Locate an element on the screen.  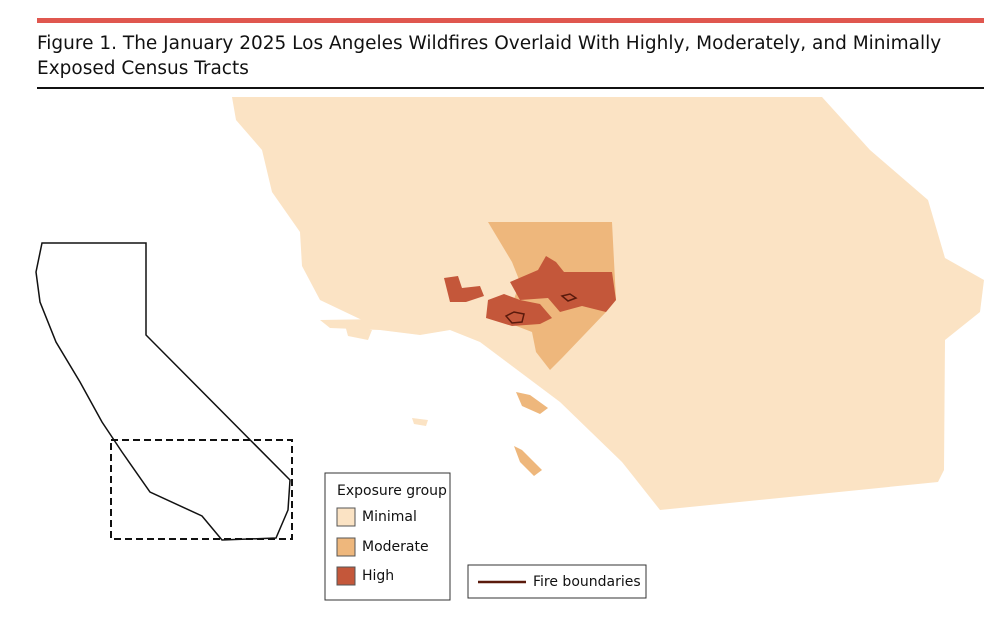
exposure-legend: Exposure group Minimal Moderate High is located at coordinates (387, 536).